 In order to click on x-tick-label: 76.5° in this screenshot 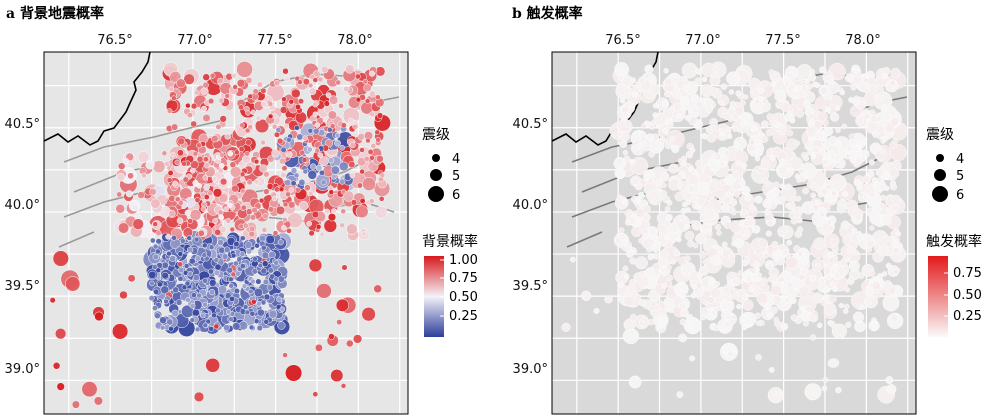, I will do `click(114, 40)`.